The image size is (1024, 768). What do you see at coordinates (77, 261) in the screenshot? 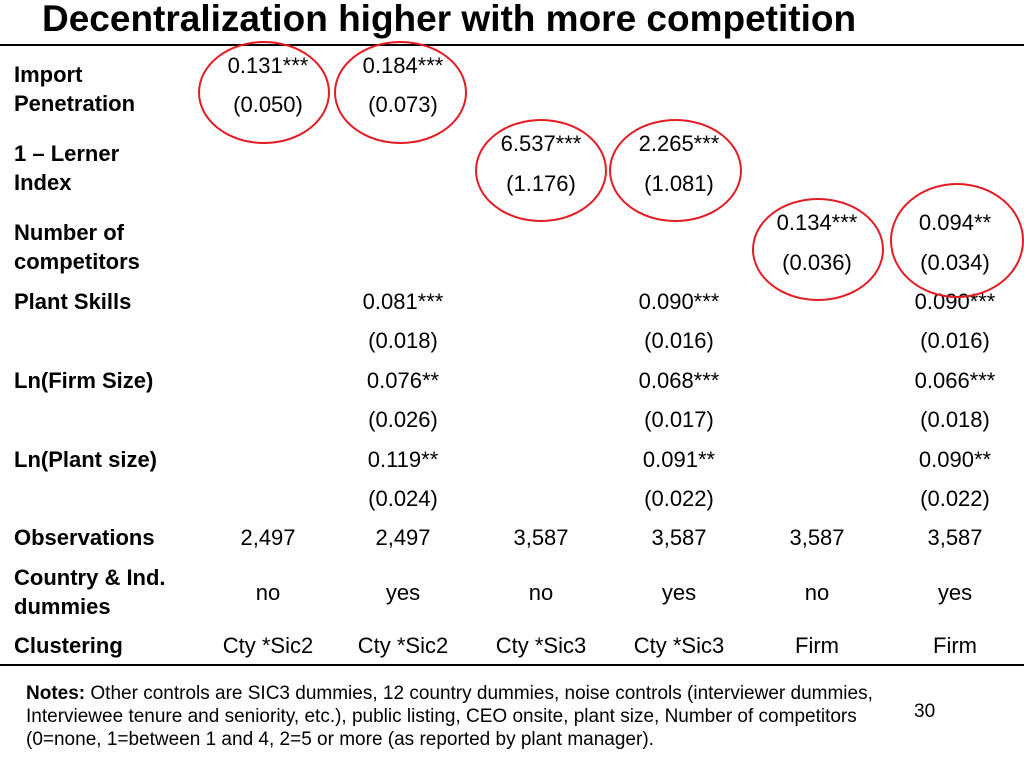
I see `row-label-competitors-2: competitors` at bounding box center [77, 261].